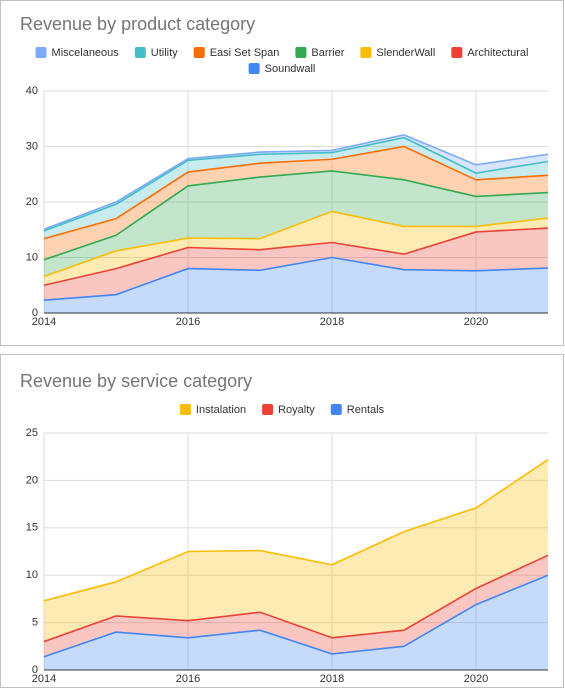  What do you see at coordinates (497, 53) in the screenshot?
I see `legend-label: Architectural` at bounding box center [497, 53].